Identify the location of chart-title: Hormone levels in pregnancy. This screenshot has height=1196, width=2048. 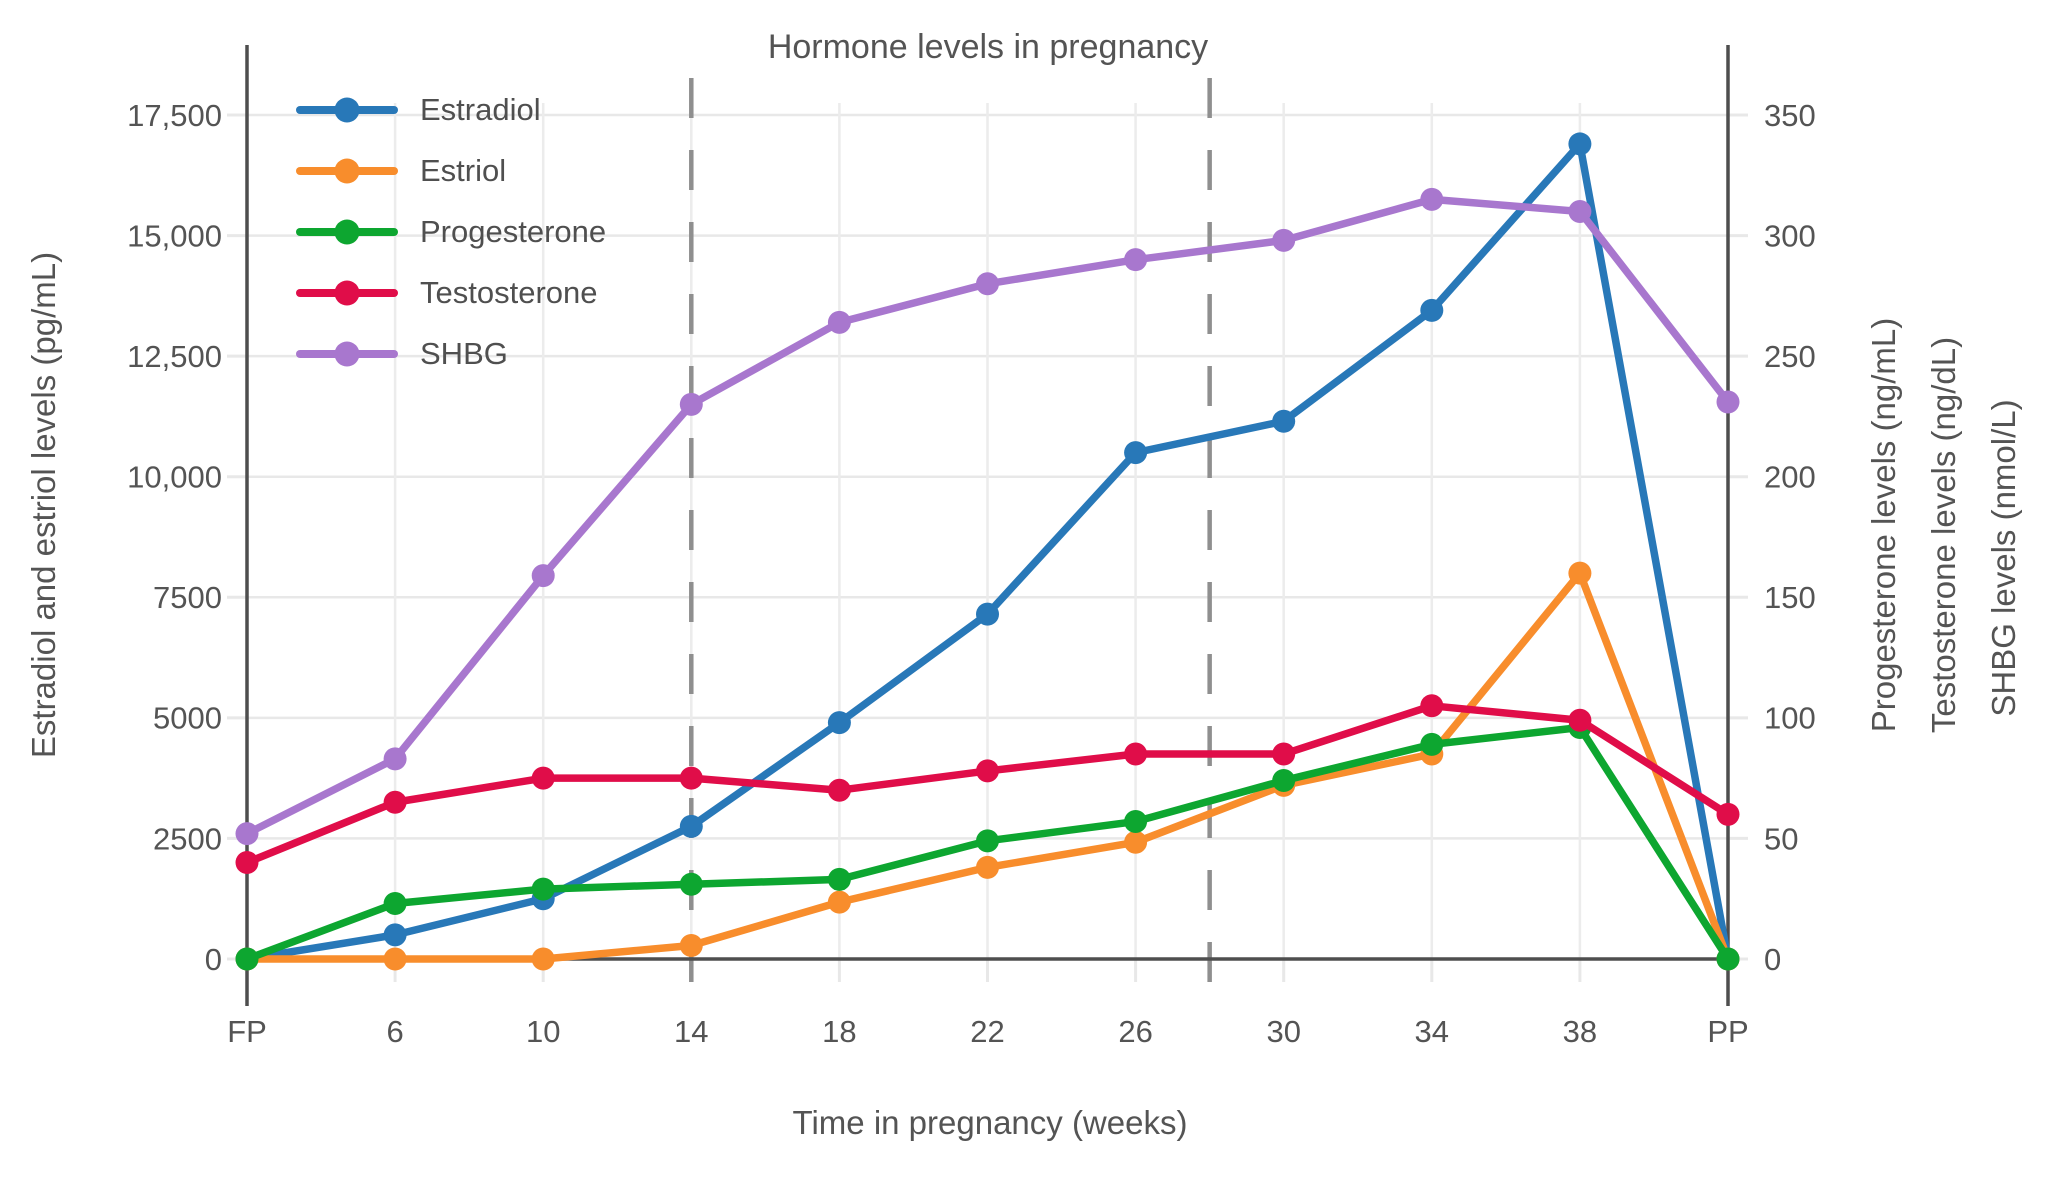
(988, 47).